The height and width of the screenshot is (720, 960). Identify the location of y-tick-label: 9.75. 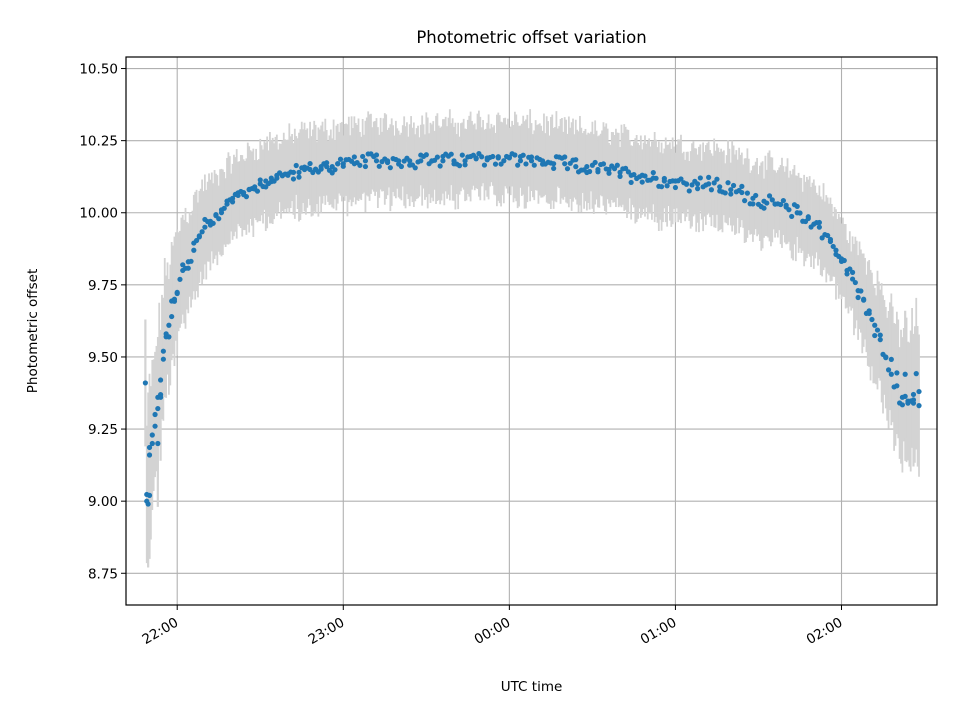
(103, 286).